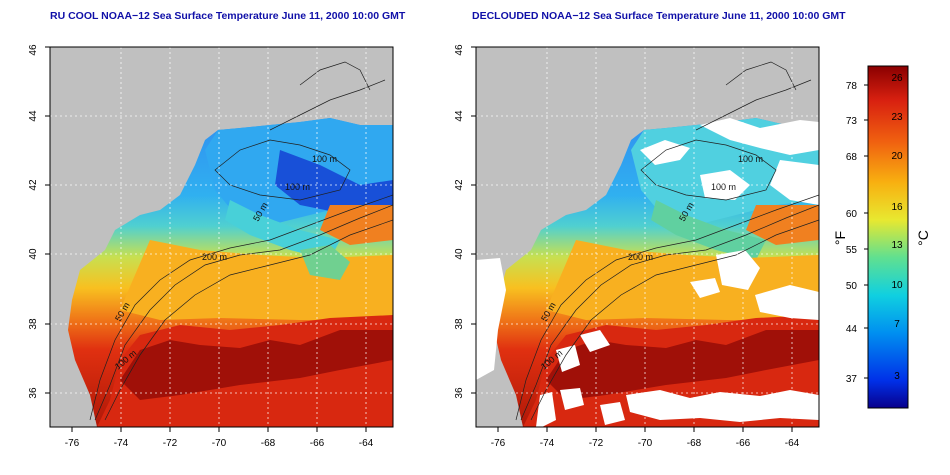 This screenshot has height=475, width=950. I want to click on celsius-tick: 20, so click(897, 156).